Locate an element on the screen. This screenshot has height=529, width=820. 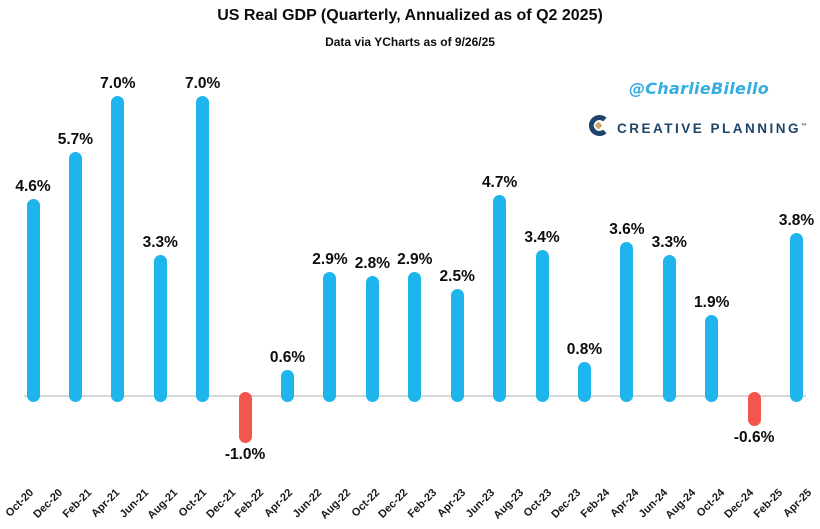
bar-value-label: 3.6% is located at coordinates (627, 229).